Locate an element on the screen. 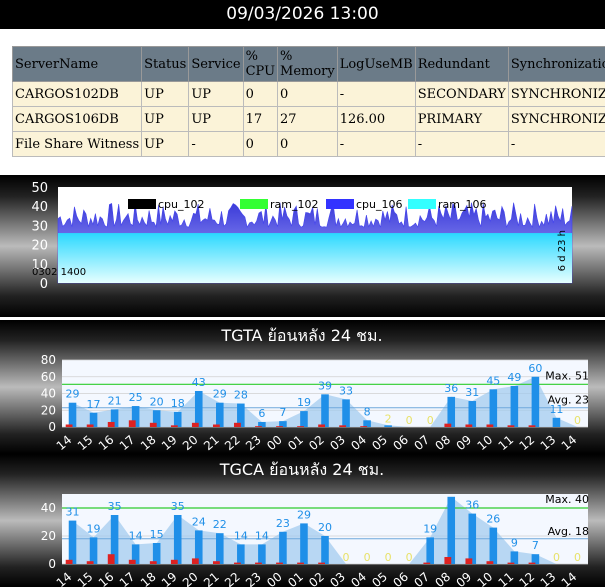 The width and height of the screenshot is (605, 587). max-label: Max. 40 is located at coordinates (567, 499).